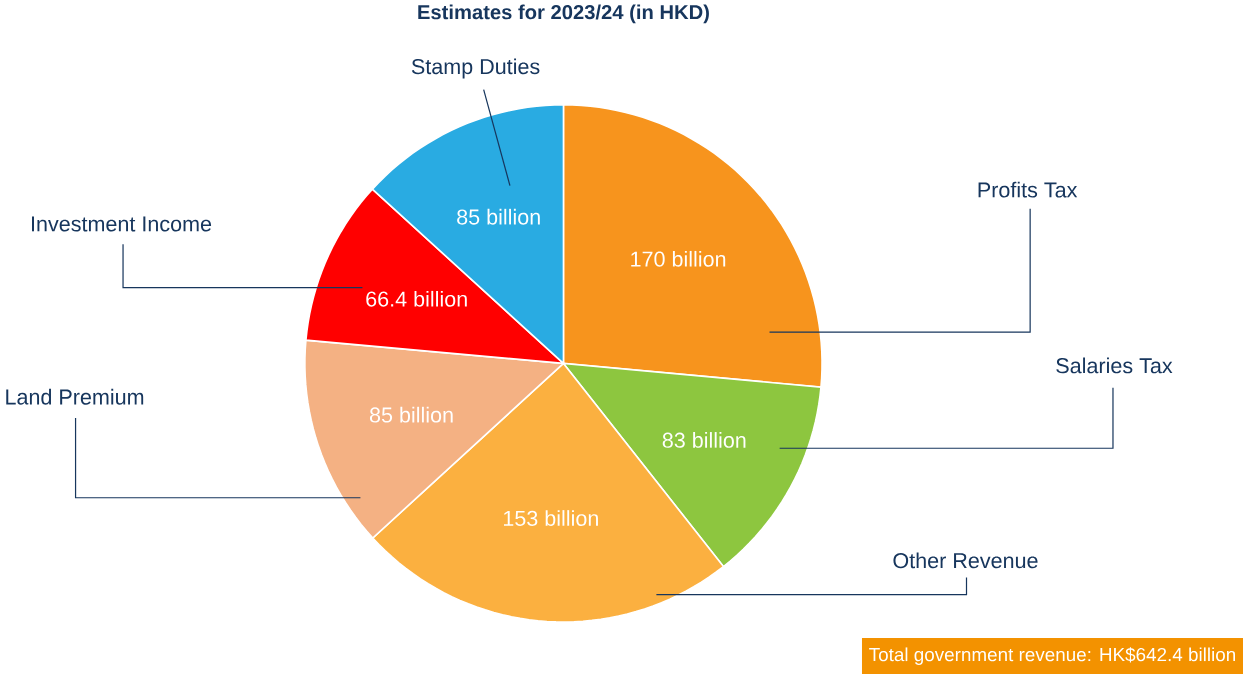 This screenshot has width=1243, height=674. What do you see at coordinates (678, 258) in the screenshot?
I see `data-label: 170 billion` at bounding box center [678, 258].